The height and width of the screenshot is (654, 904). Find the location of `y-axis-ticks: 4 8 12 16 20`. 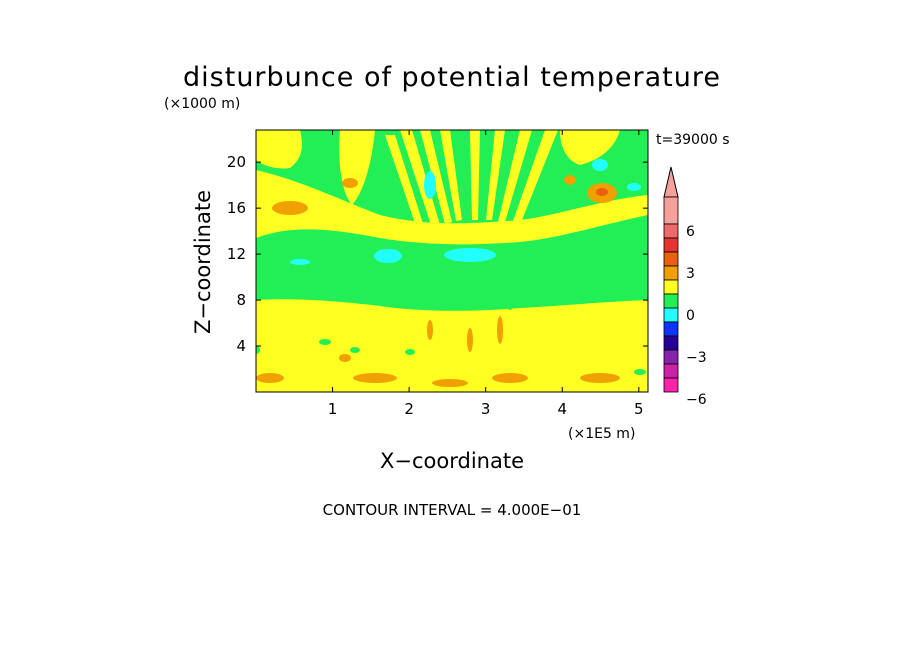

y-axis-ticks: 4 8 12 16 20 is located at coordinates (437, 254).